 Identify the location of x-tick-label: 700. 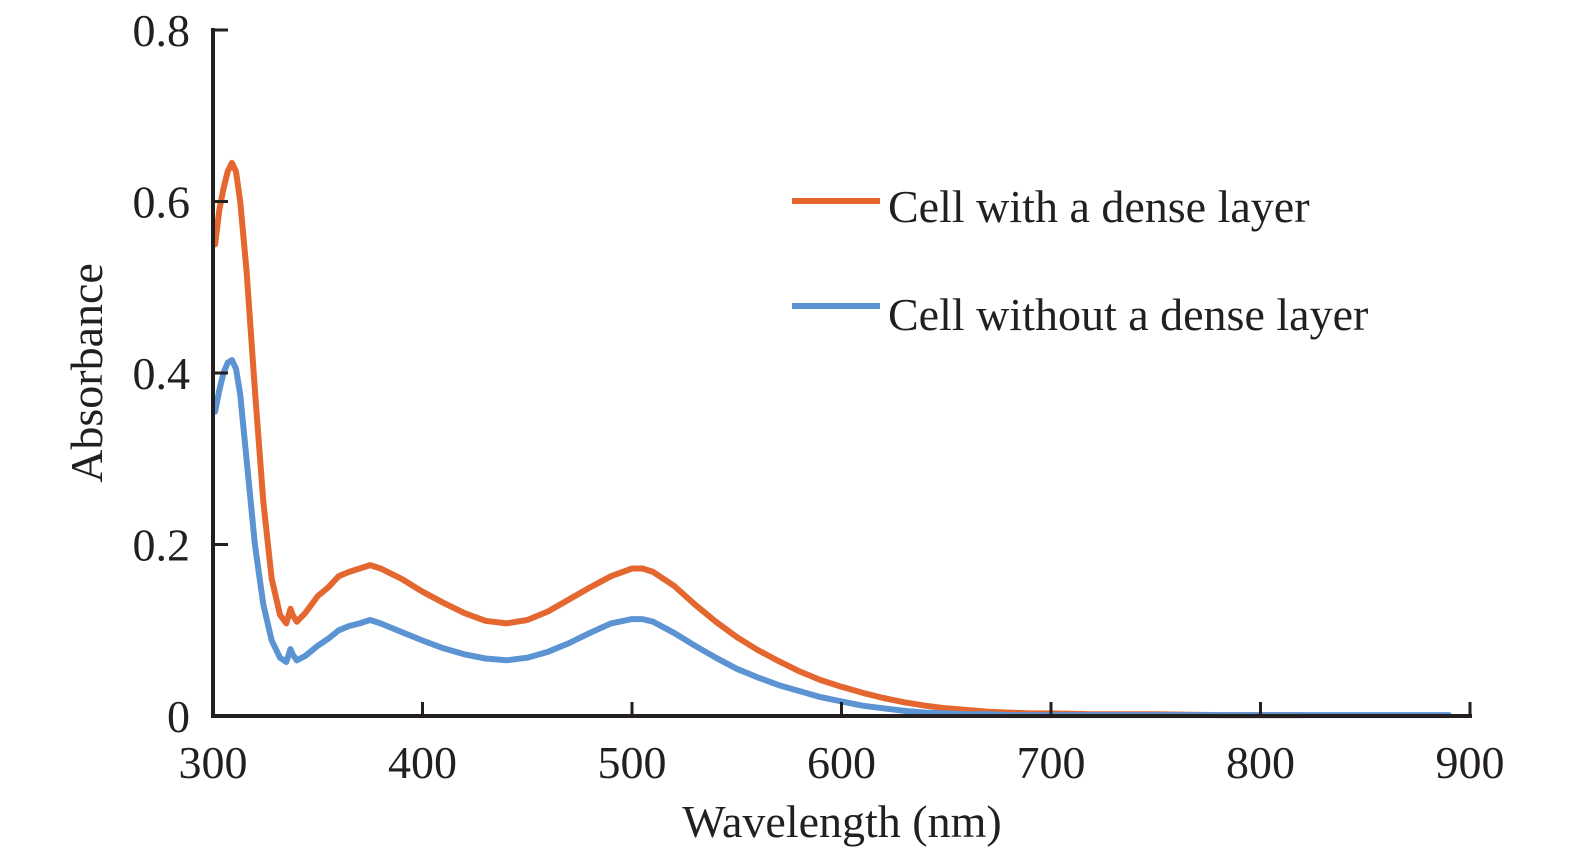
(1051, 762).